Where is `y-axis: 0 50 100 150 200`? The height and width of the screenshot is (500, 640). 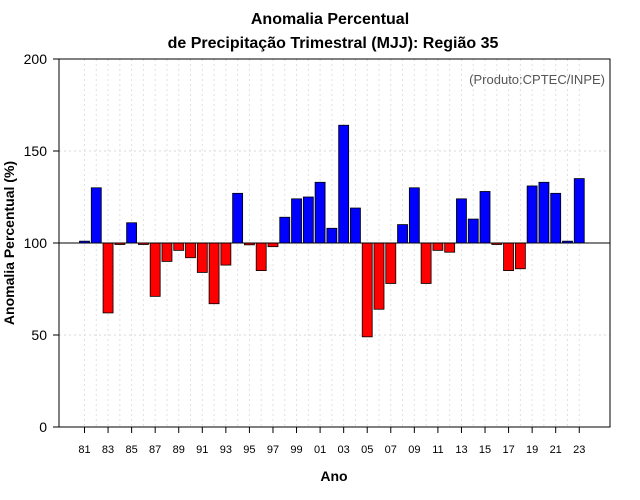
y-axis: 0 50 100 150 200 is located at coordinates (41, 243).